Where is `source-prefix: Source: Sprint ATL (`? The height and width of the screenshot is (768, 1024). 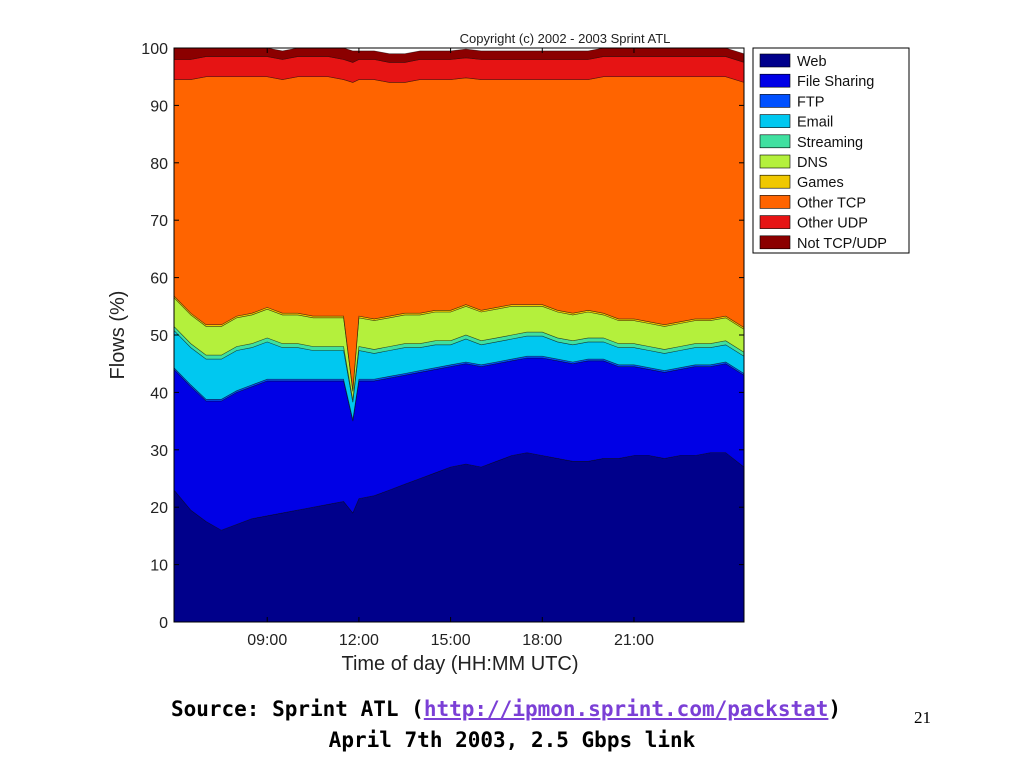
source-prefix: Source: Sprint ATL ( is located at coordinates (297, 709).